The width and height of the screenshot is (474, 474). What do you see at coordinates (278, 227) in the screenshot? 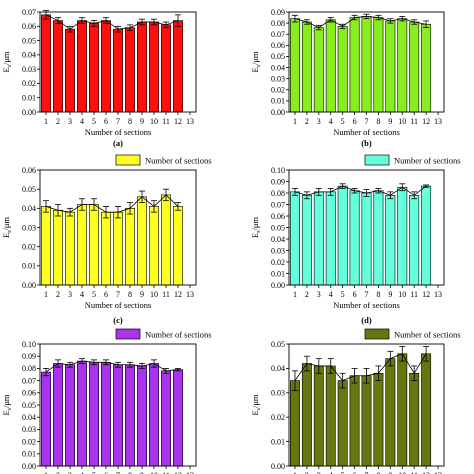
I see `y-tick-label: 0.05` at bounding box center [278, 227].